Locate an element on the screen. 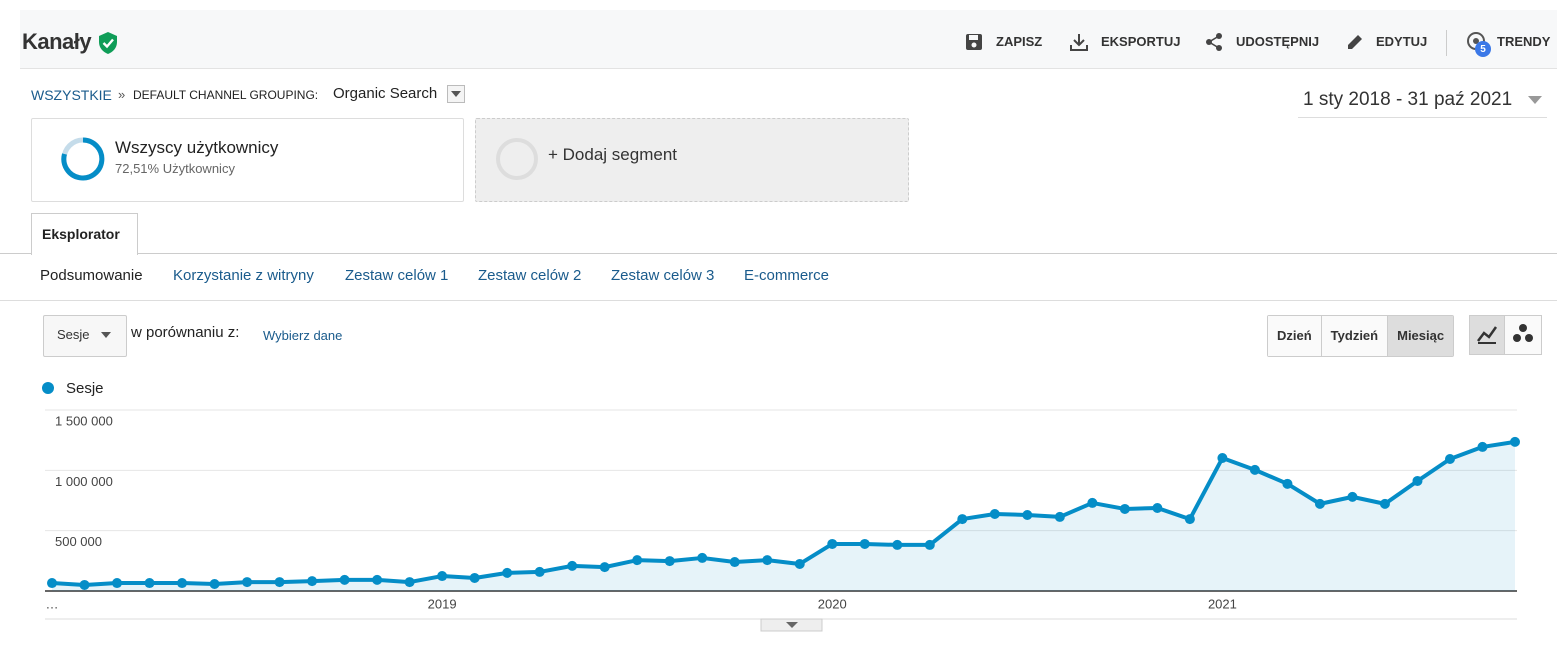 This screenshot has height=660, width=1557. period-button: Tydzień is located at coordinates (1354, 336).